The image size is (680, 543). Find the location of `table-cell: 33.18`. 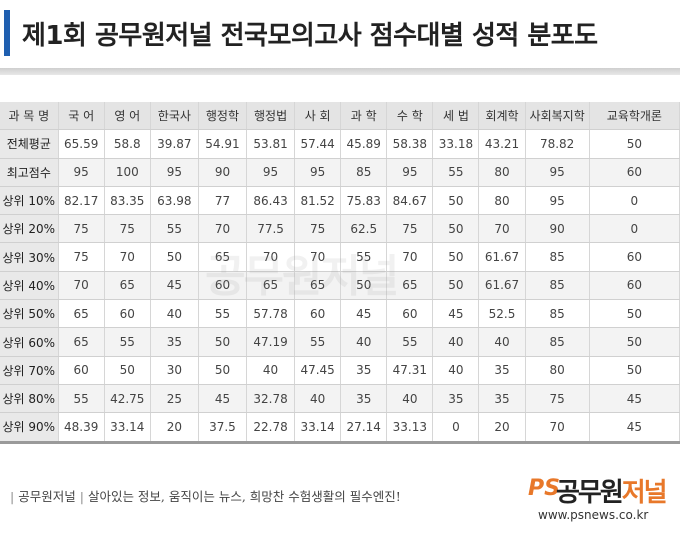

table-cell: 33.18 is located at coordinates (456, 144).